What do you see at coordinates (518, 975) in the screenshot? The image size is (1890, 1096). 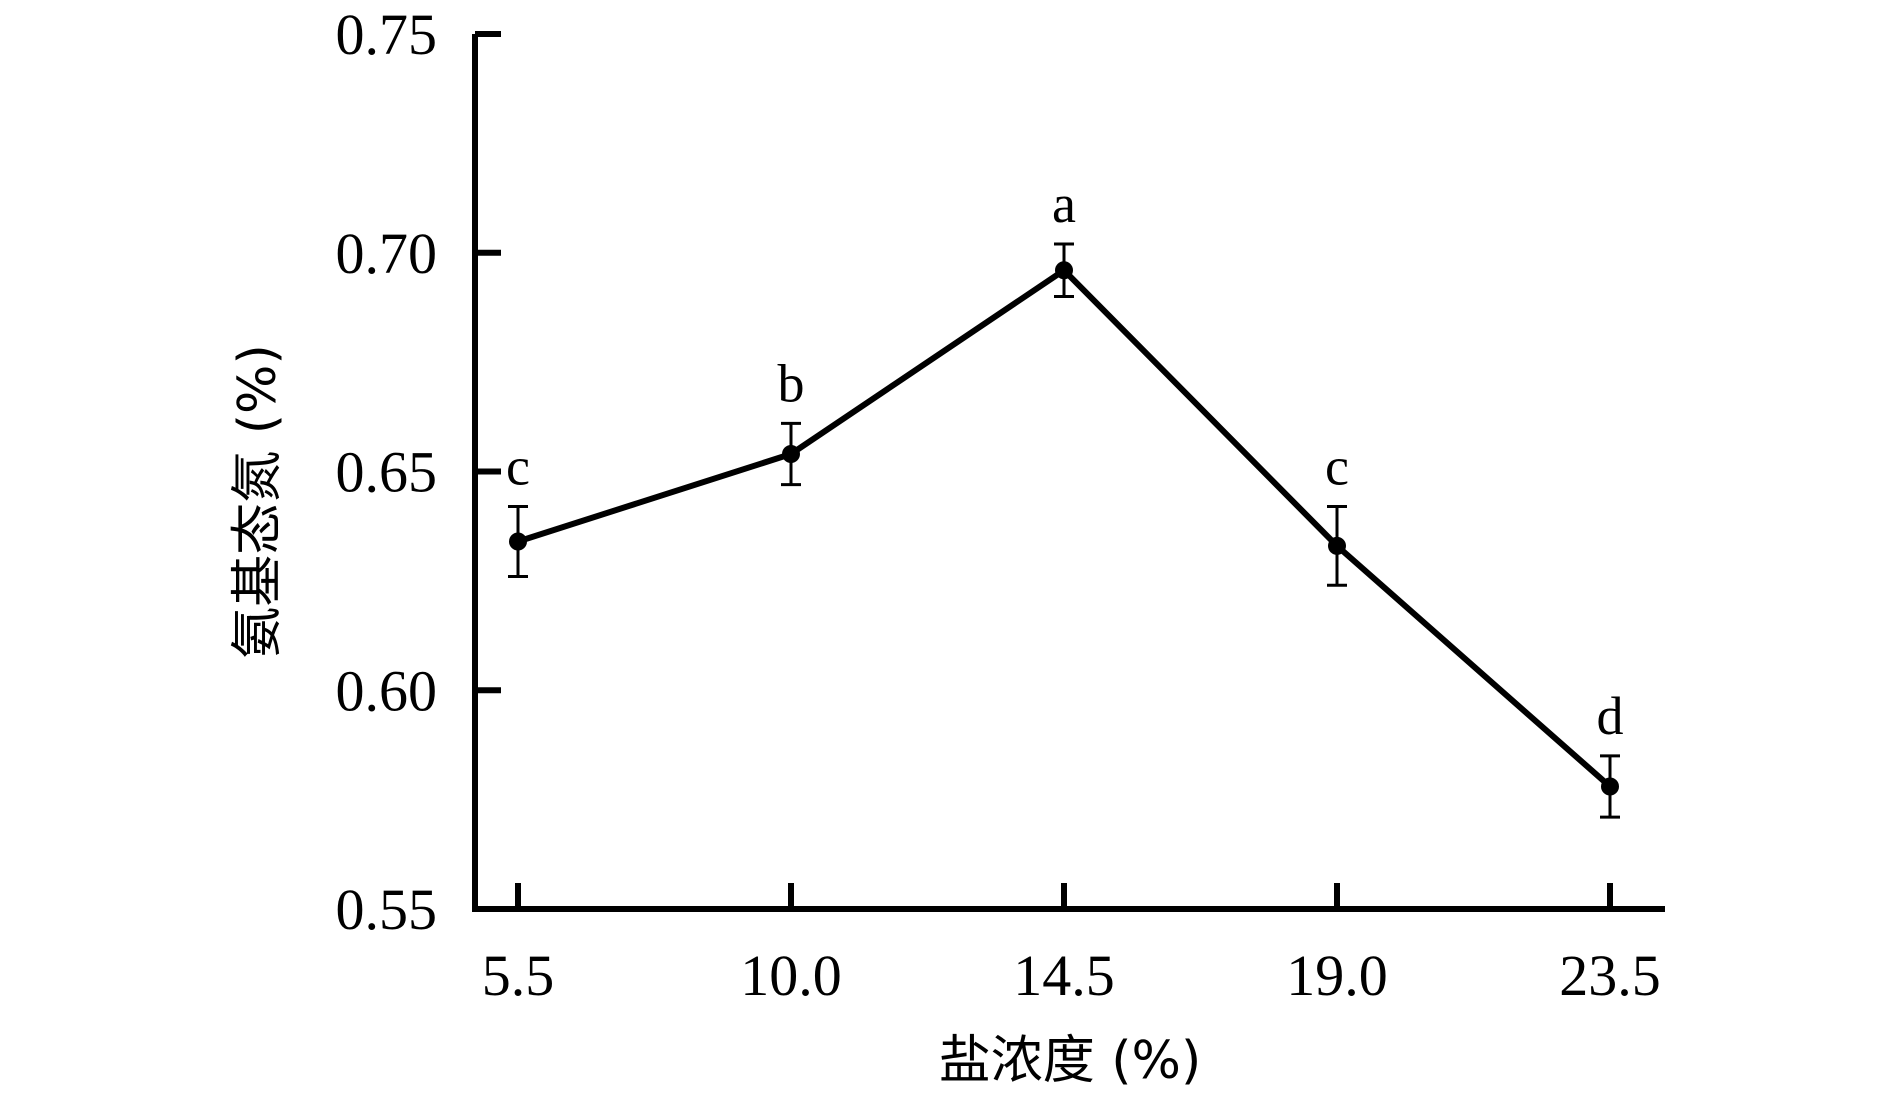 I see `x-tick-label: 5.5` at bounding box center [518, 975].